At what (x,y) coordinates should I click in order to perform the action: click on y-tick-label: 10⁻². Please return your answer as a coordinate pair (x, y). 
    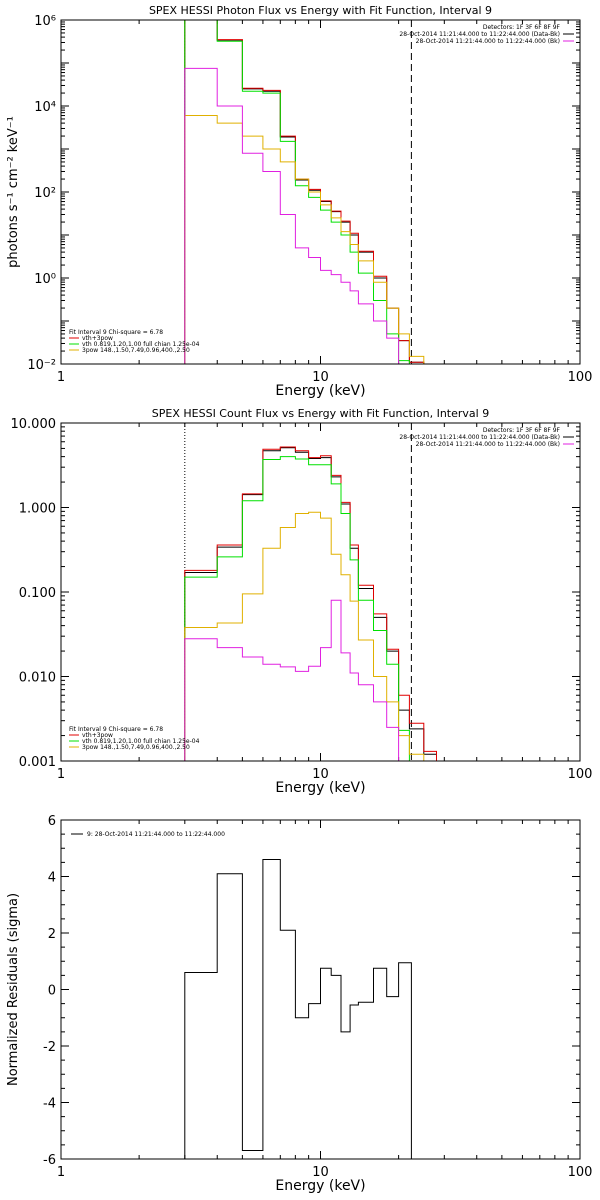
    Looking at the image, I should click on (41, 365).